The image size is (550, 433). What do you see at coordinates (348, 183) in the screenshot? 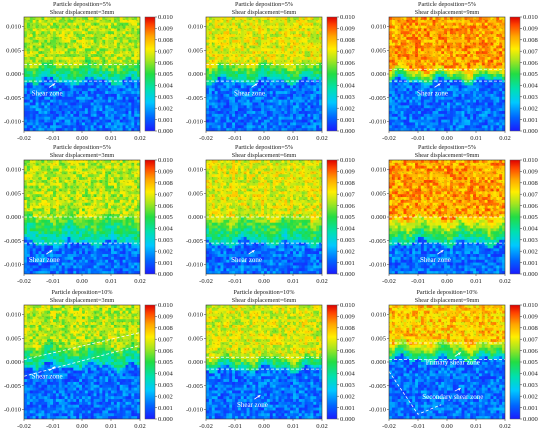
I see `colorbar-tick-label: 0.008` at bounding box center [348, 183].